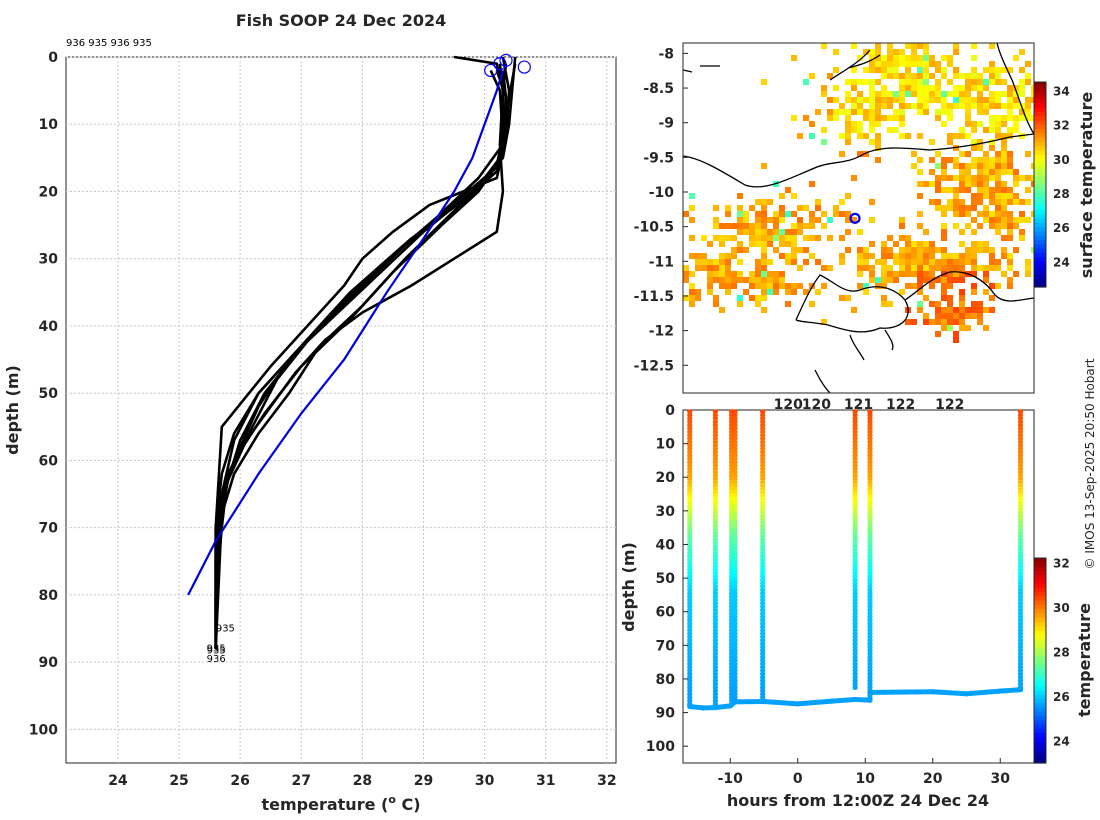 Image resolution: width=1100 pixels, height=820 pixels. What do you see at coordinates (662, 193) in the screenshot?
I see `map-y-tick-label: -10` at bounding box center [662, 193].